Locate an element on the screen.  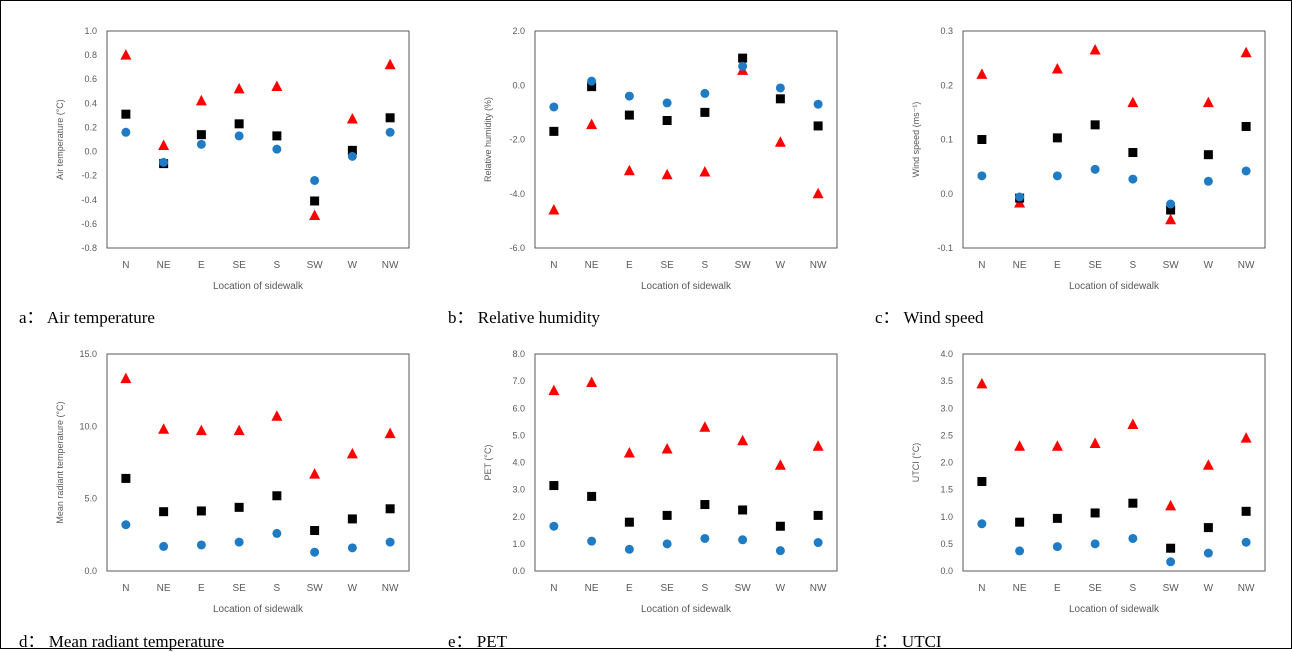
x-tick-label: NW is located at coordinates (1246, 265).